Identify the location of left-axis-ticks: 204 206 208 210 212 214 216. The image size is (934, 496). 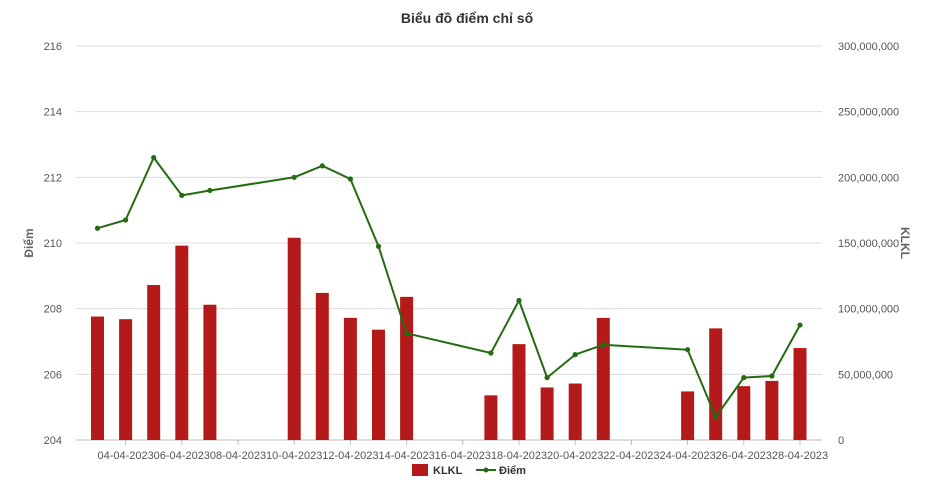
(53, 244).